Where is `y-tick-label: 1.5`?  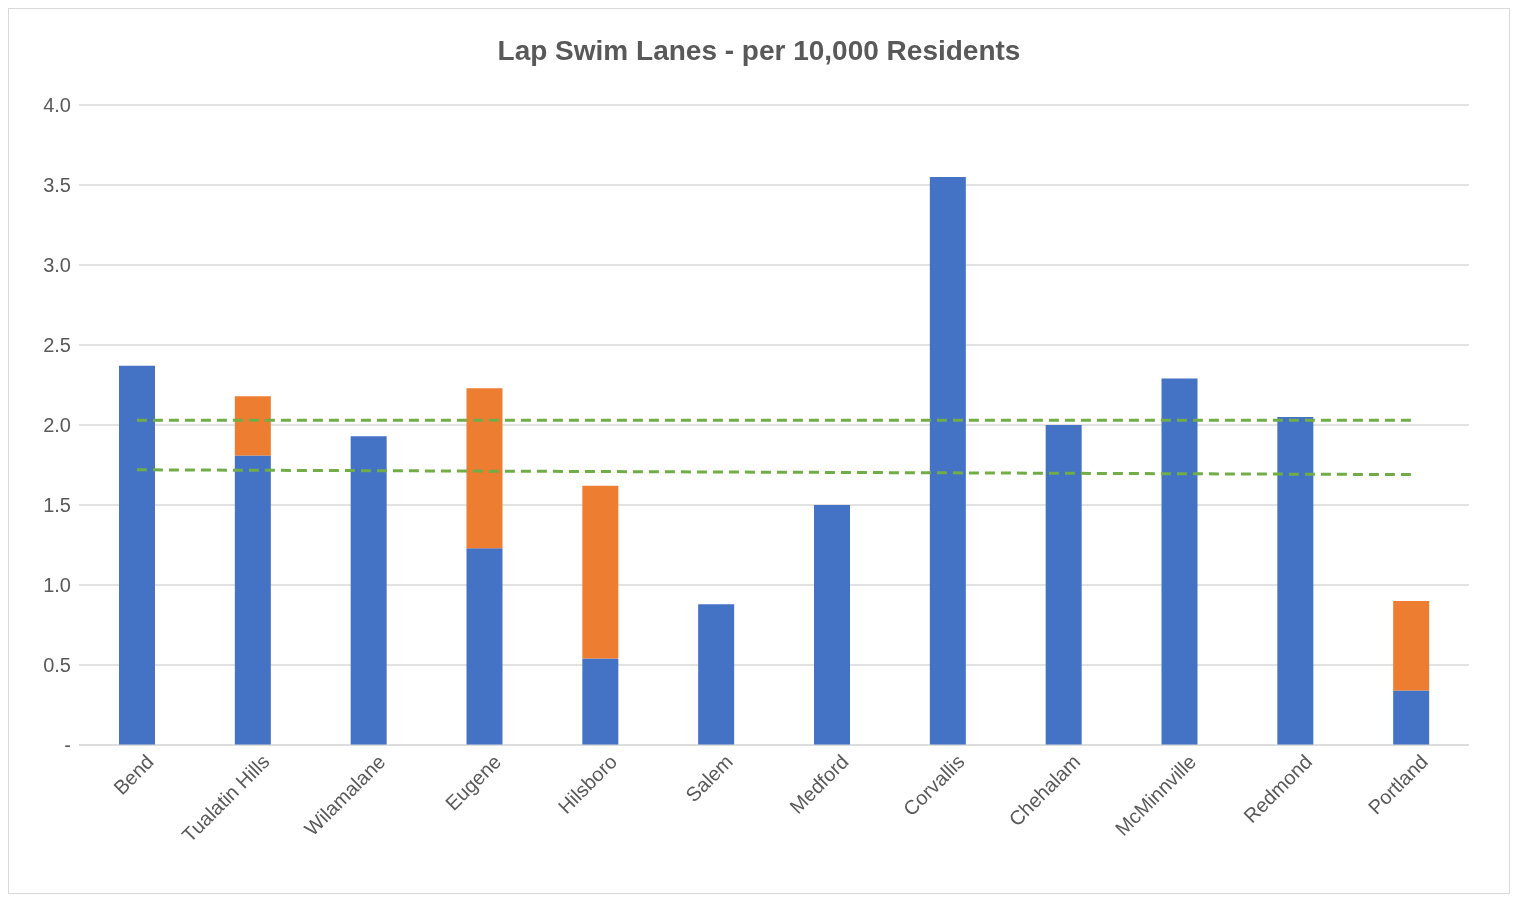 y-tick-label: 1.5 is located at coordinates (57, 505).